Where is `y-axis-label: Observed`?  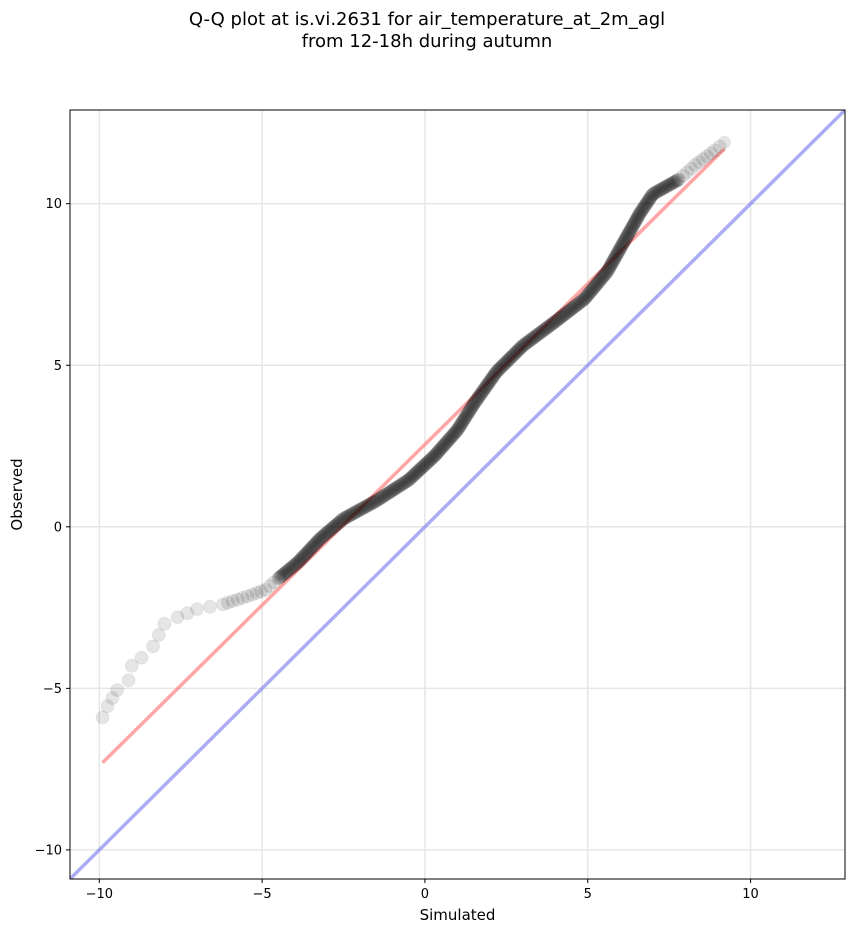 y-axis-label: Observed is located at coordinates (17, 494).